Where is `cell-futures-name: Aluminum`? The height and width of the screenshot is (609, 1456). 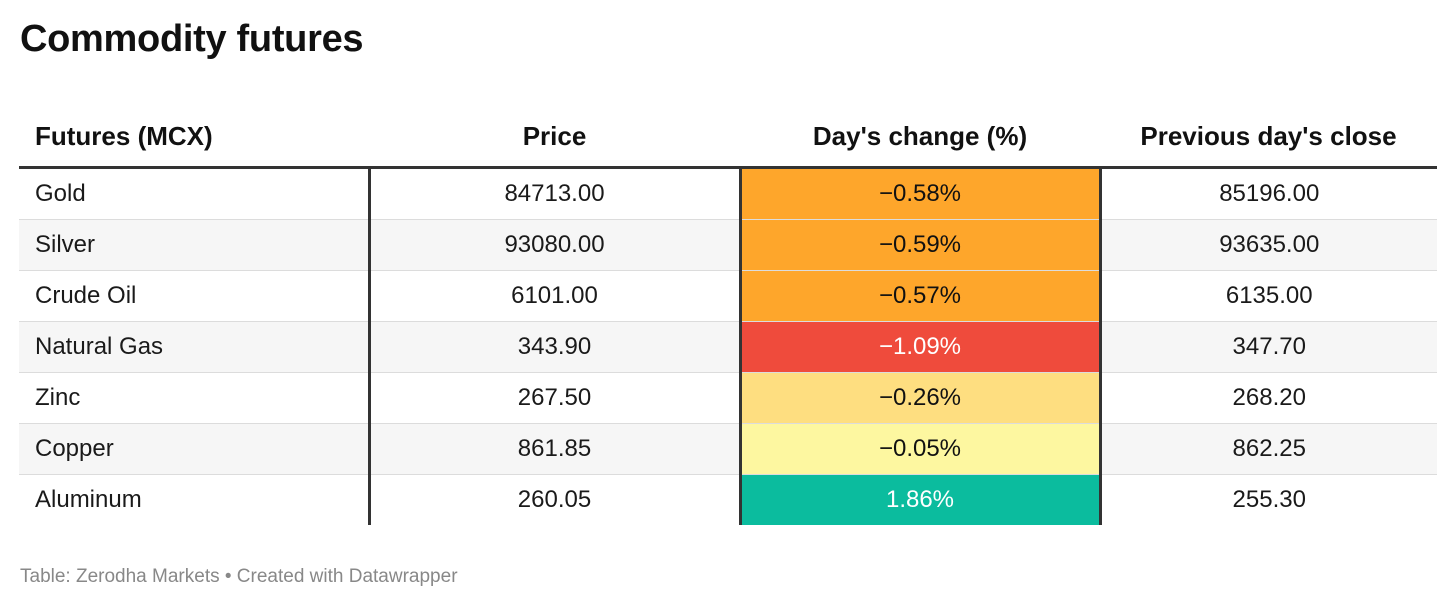 cell-futures-name: Aluminum is located at coordinates (195, 499).